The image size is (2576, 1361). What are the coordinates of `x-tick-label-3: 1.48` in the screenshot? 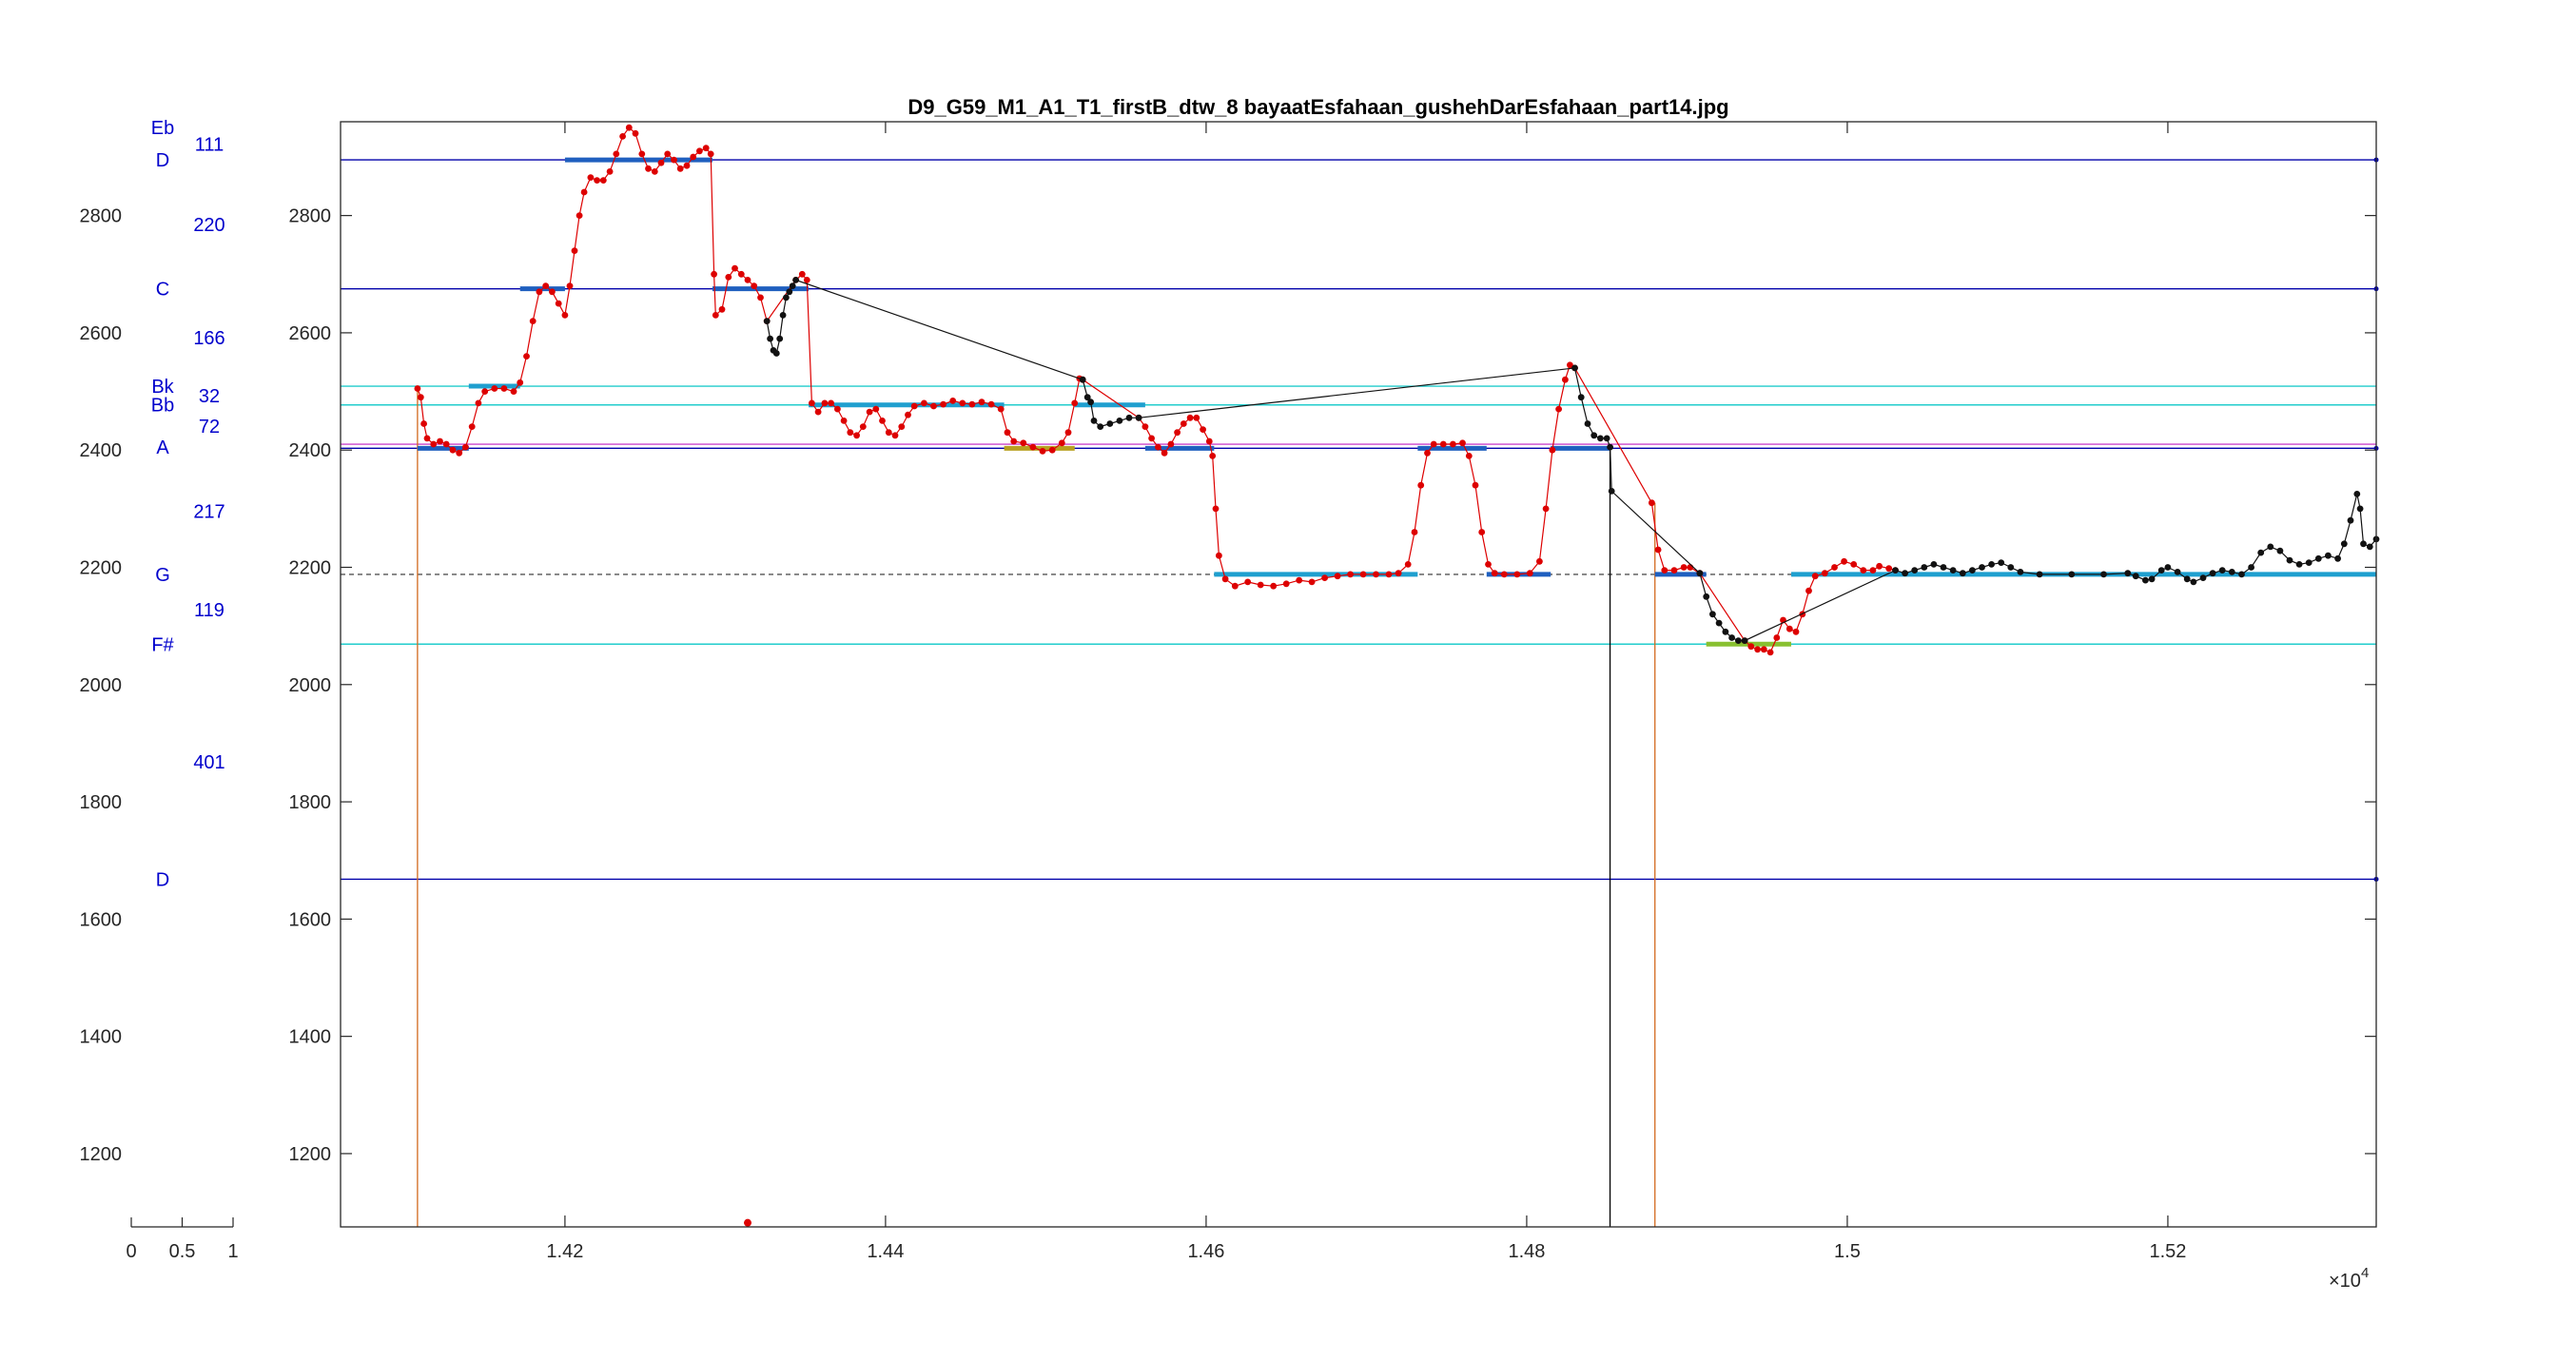 It's located at (1527, 1252).